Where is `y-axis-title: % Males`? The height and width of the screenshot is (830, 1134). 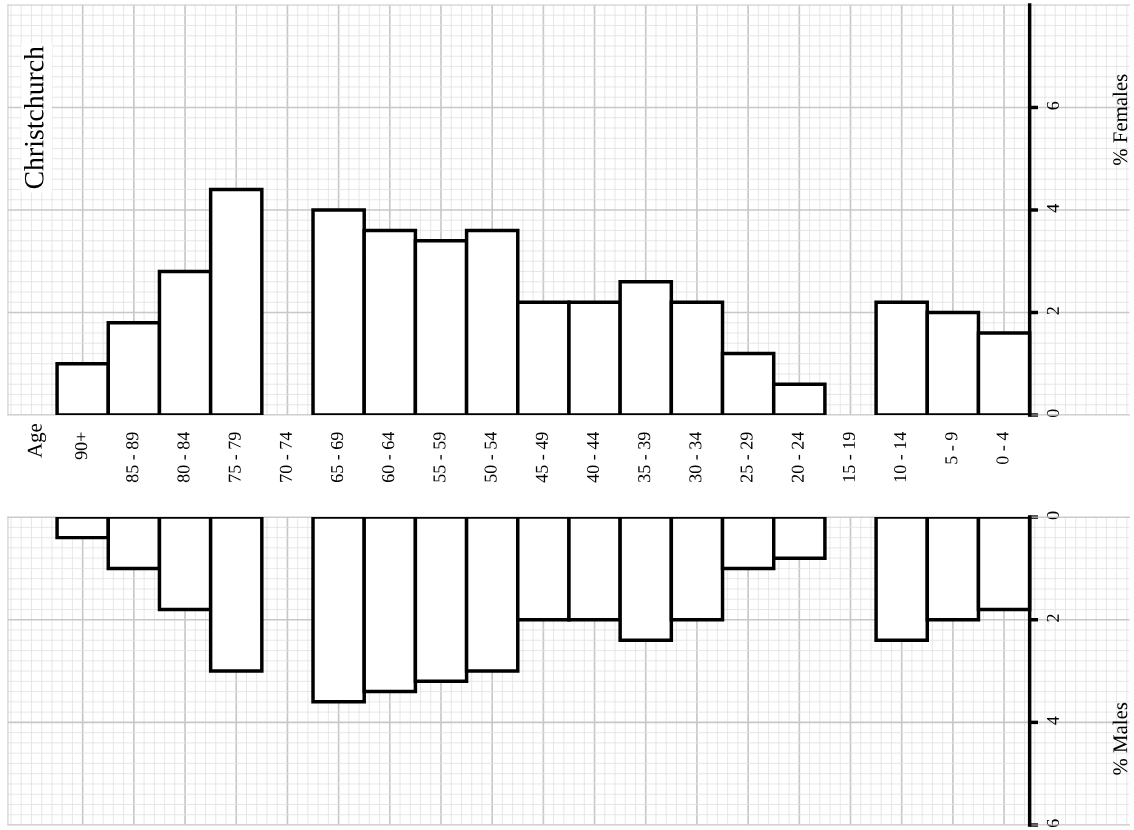
y-axis-title: % Males is located at coordinates (1120, 738).